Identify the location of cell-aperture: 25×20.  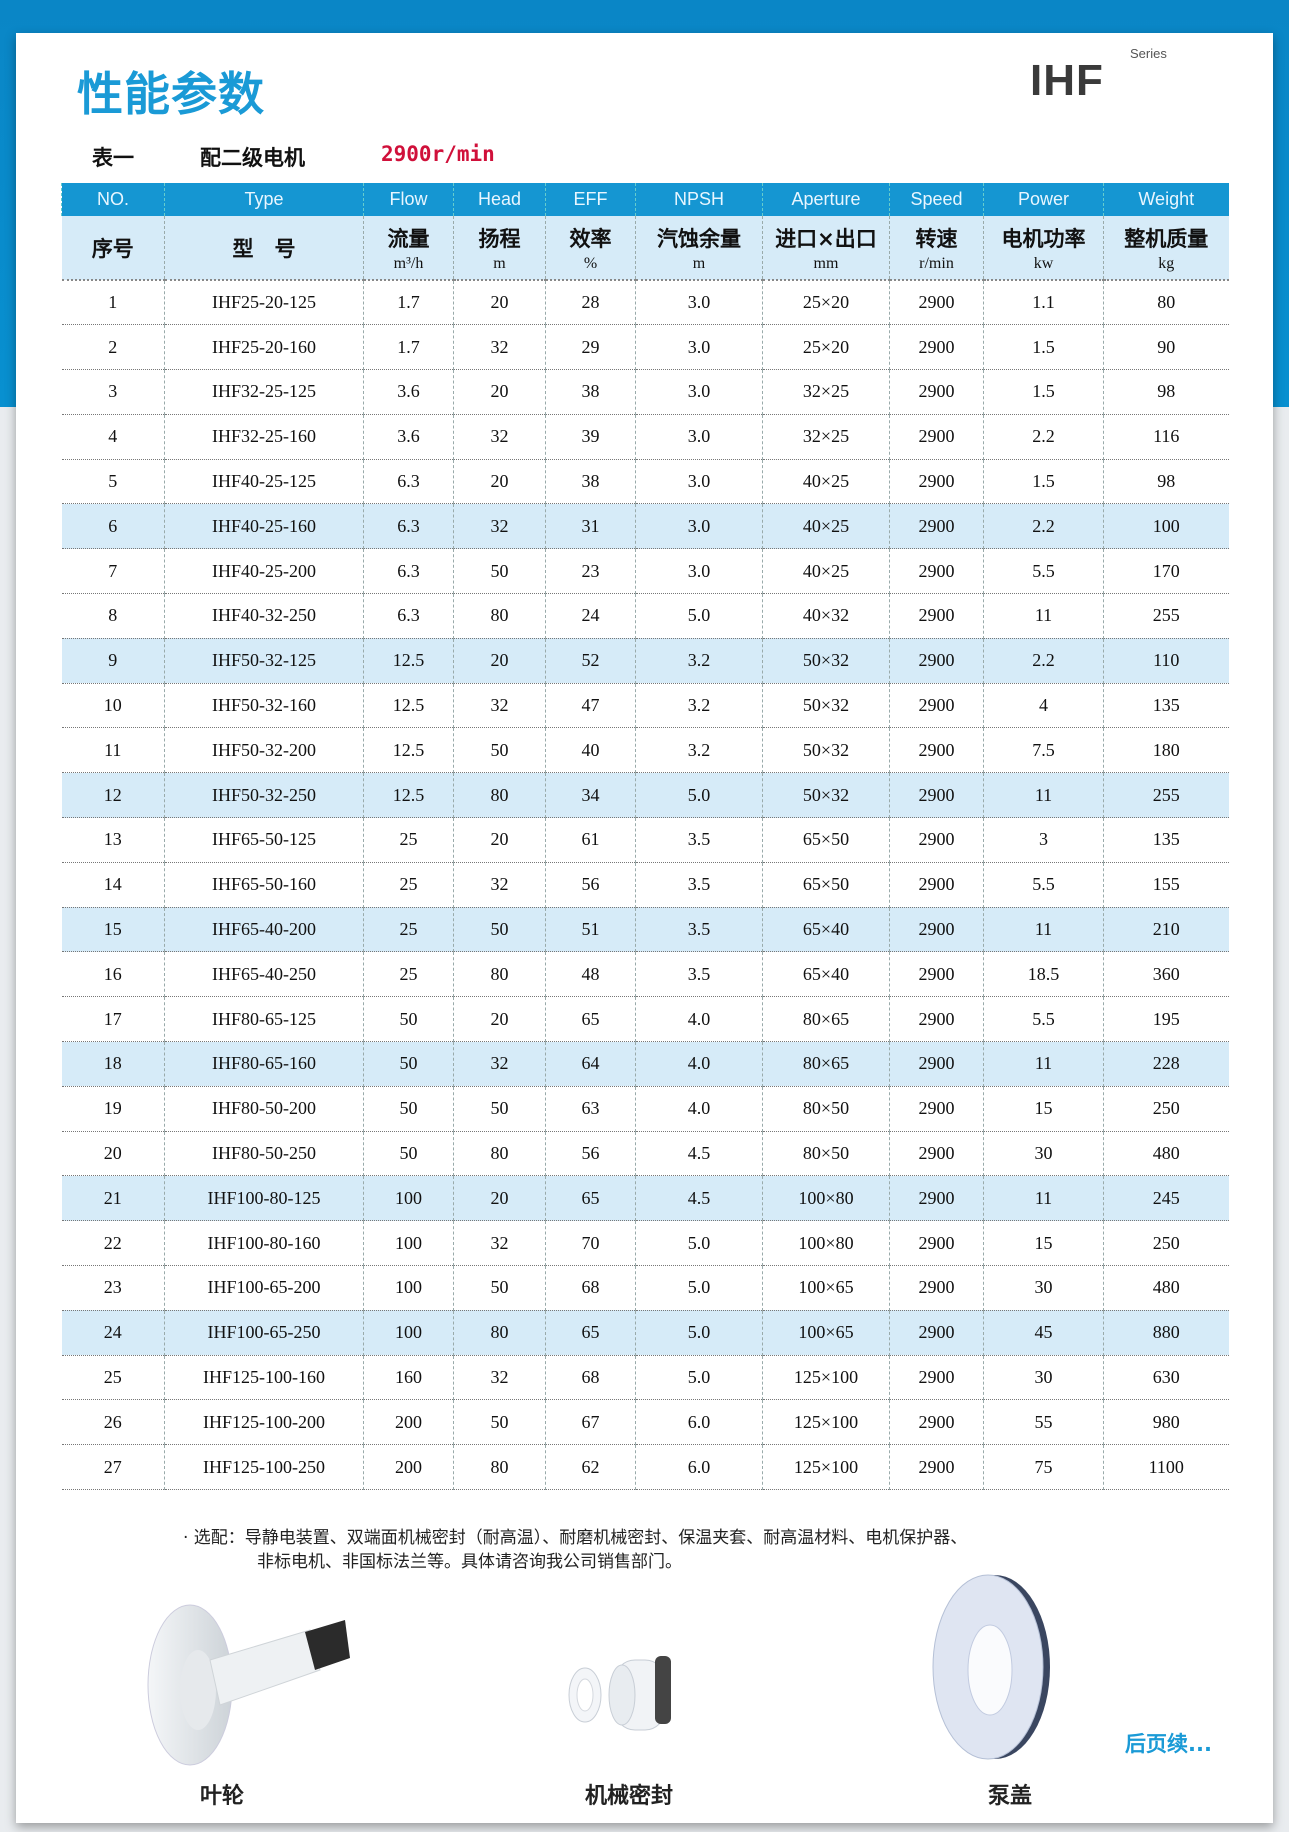
(826, 303).